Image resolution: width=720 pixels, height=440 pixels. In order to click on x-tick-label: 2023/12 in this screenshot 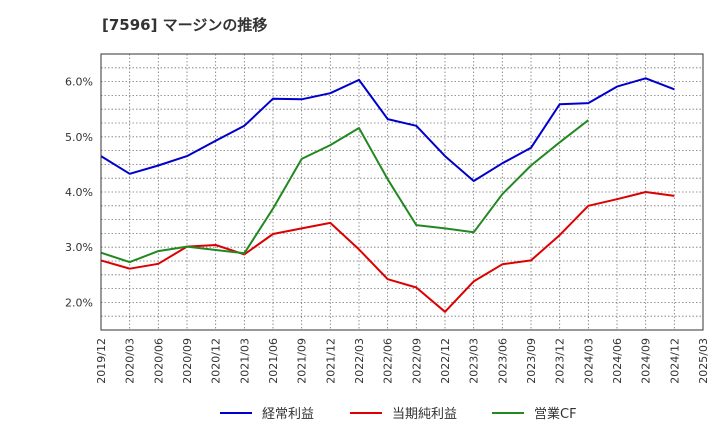, I will do `click(560, 361)`.